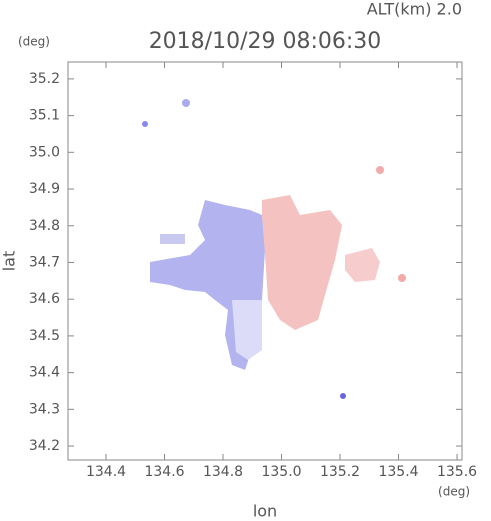 This screenshot has width=491, height=521. I want to click on y-tick-label: 35.0, so click(44, 152).